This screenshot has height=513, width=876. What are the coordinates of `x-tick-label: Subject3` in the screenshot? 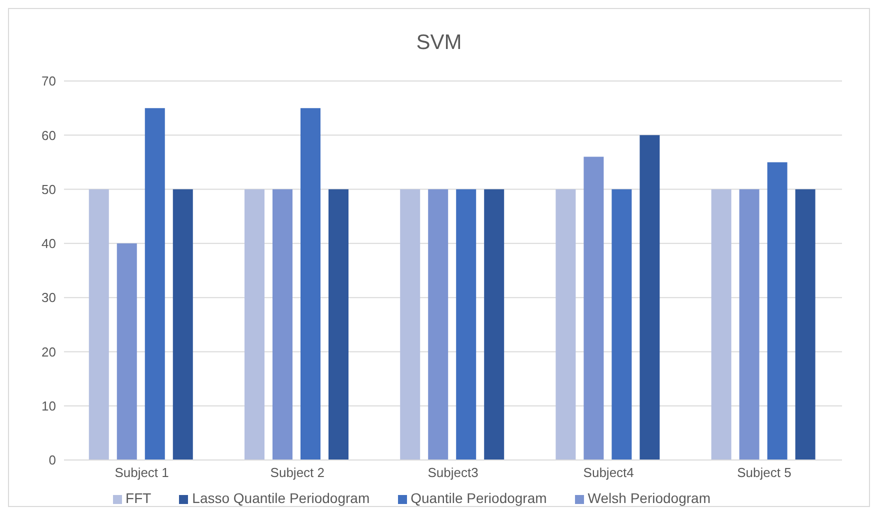 It's located at (453, 472).